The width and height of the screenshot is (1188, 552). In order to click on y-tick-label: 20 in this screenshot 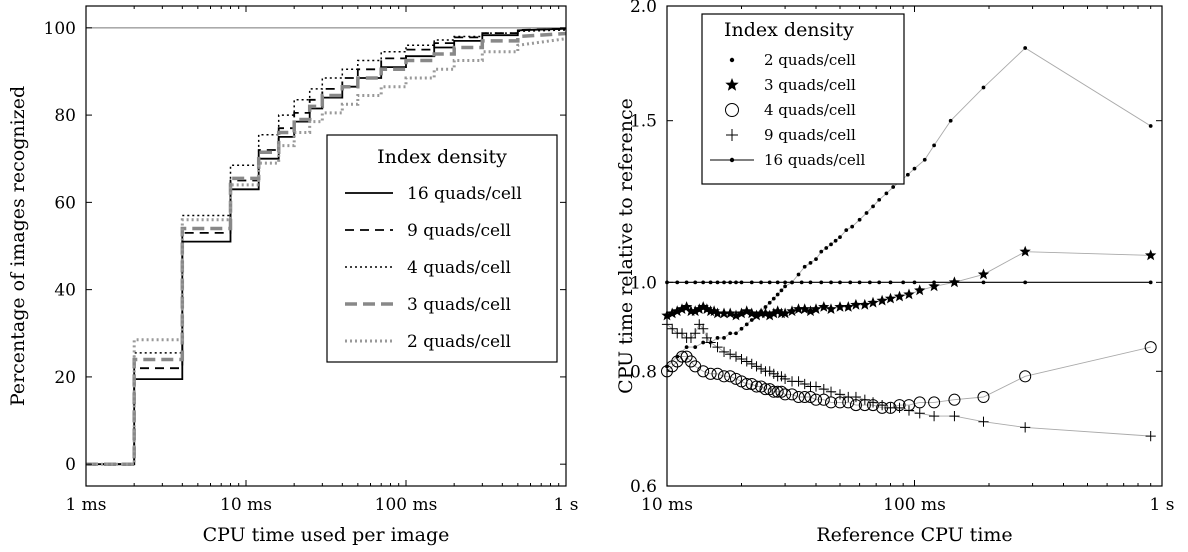, I will do `click(65, 378)`.